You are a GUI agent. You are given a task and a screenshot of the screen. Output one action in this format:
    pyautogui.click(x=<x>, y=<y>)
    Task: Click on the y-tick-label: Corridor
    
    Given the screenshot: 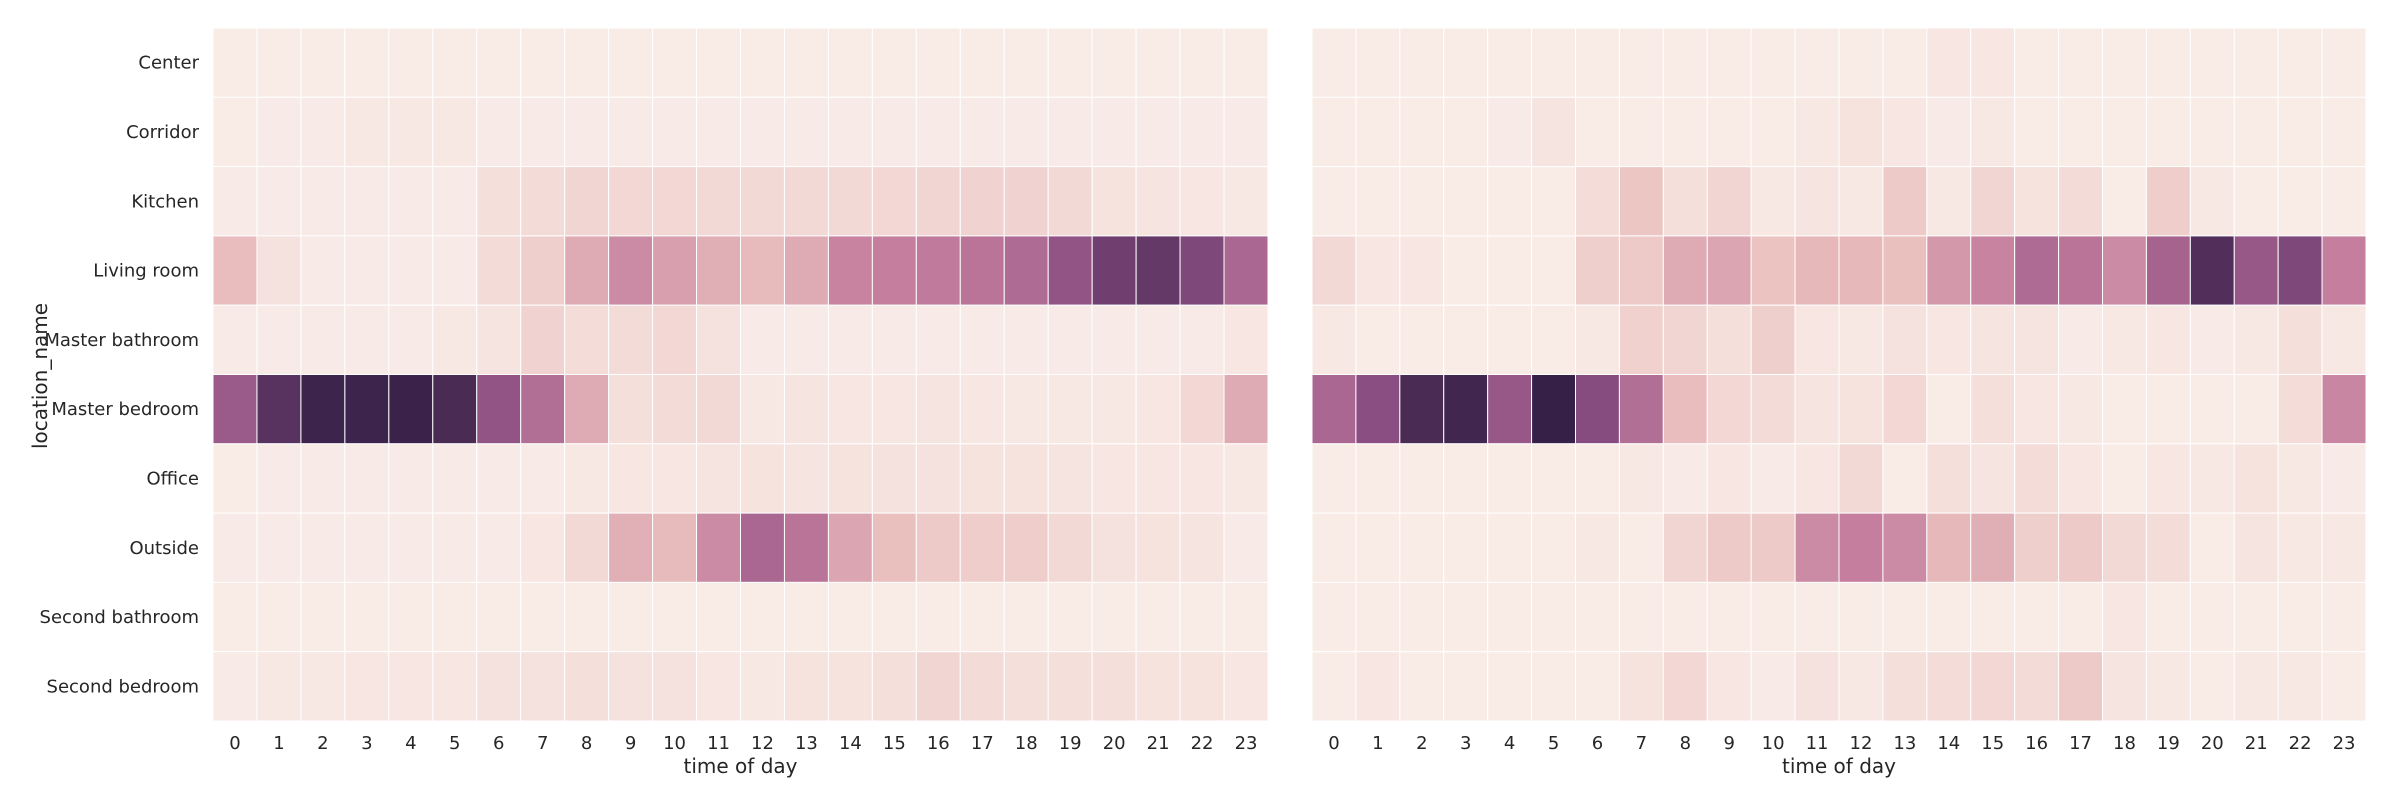 What is the action you would take?
    pyautogui.click(x=163, y=132)
    